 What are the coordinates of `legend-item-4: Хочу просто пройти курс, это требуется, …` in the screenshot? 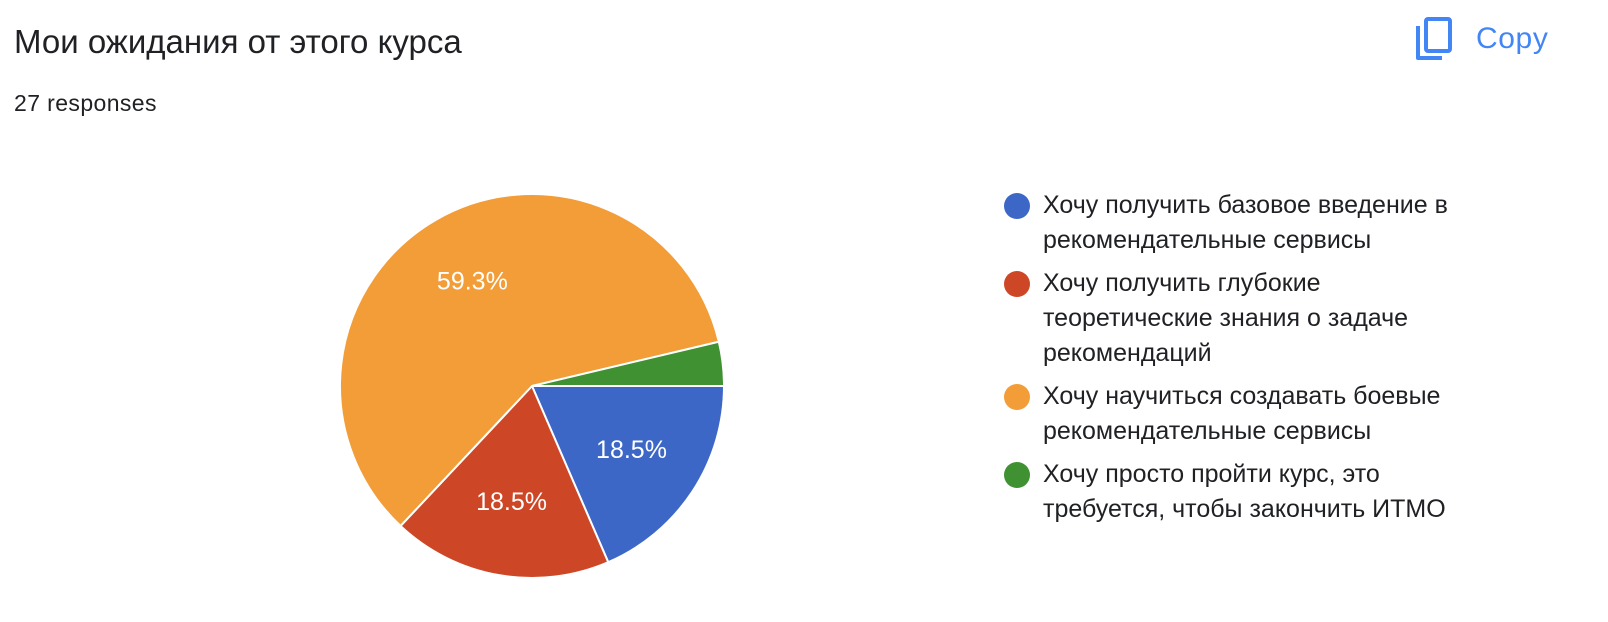 It's located at (1264, 492).